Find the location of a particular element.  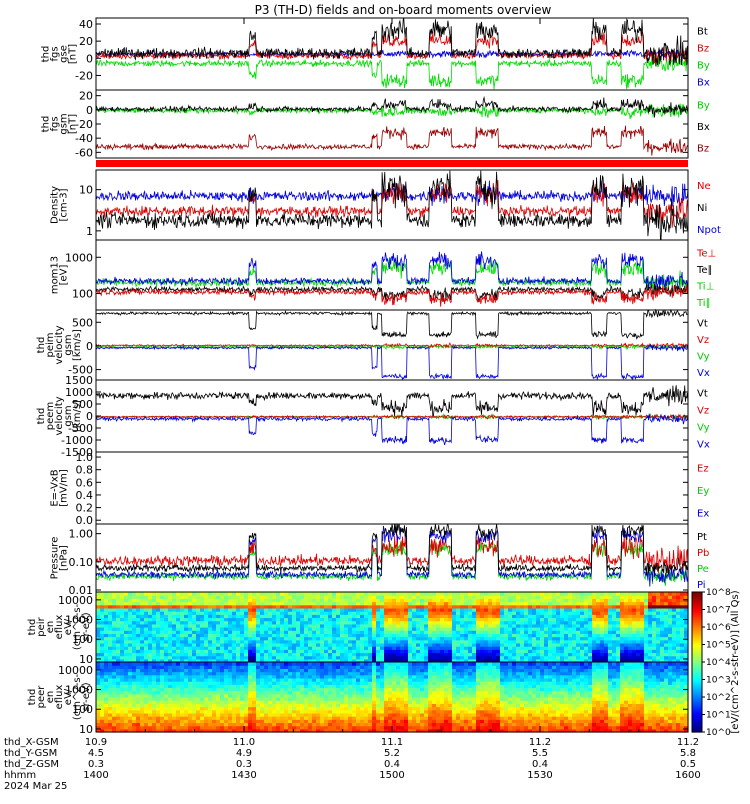

ephem-value-0-3: 11.2 is located at coordinates (540, 742).